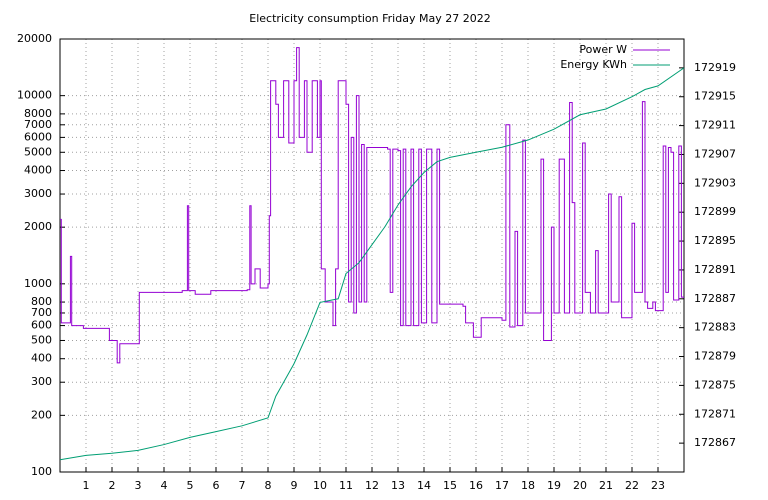 The height and width of the screenshot is (500, 768). What do you see at coordinates (580, 485) in the screenshot?
I see `x-tick-label: 20` at bounding box center [580, 485].